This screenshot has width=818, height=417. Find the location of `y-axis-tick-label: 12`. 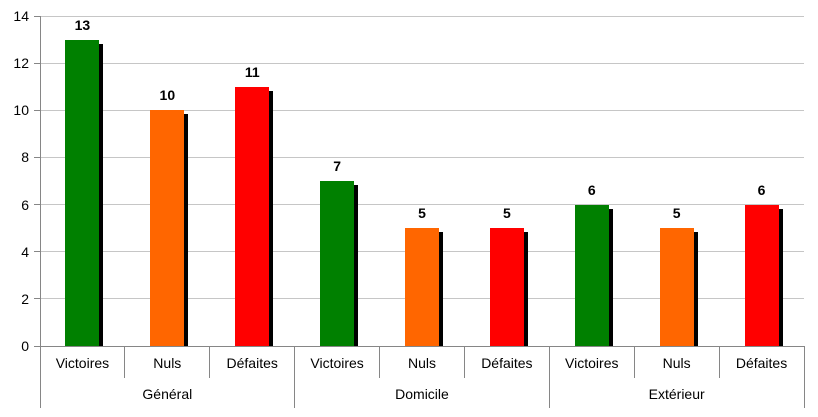

y-axis-tick-label: 12 is located at coordinates (21, 63).